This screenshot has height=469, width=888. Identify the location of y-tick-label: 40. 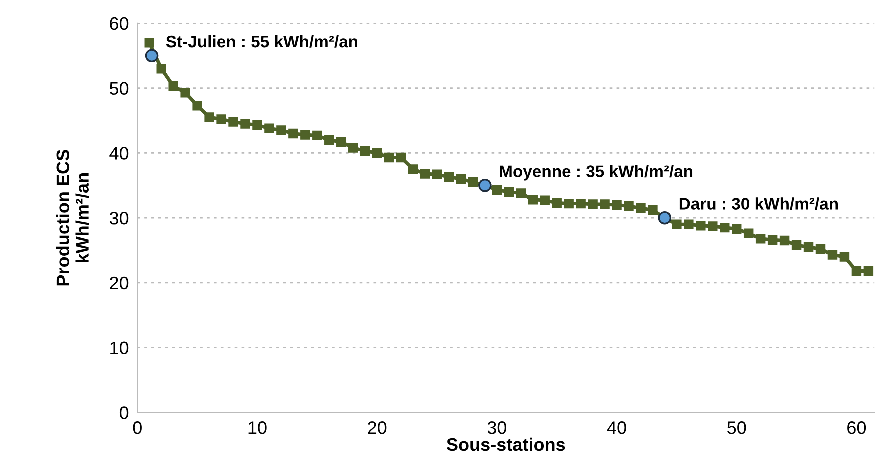
(119, 153).